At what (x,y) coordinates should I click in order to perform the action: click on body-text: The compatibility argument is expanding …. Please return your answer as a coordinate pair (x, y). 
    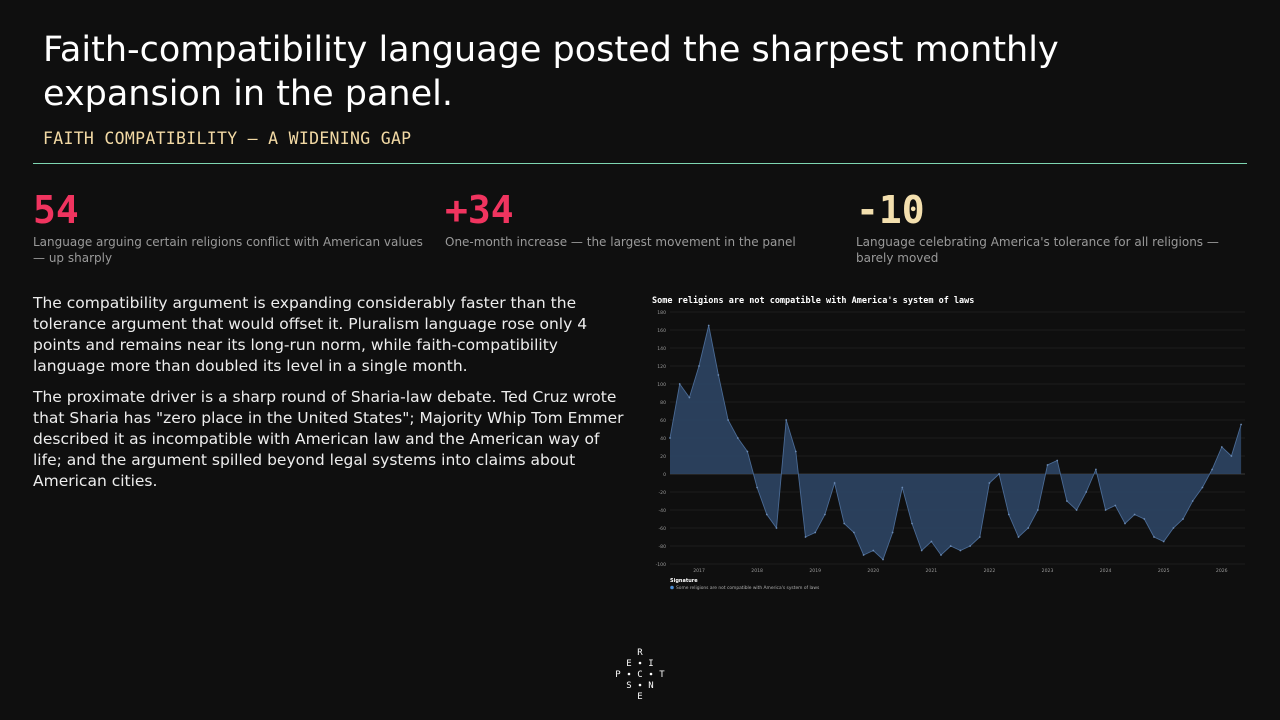
    Looking at the image, I should click on (333, 397).